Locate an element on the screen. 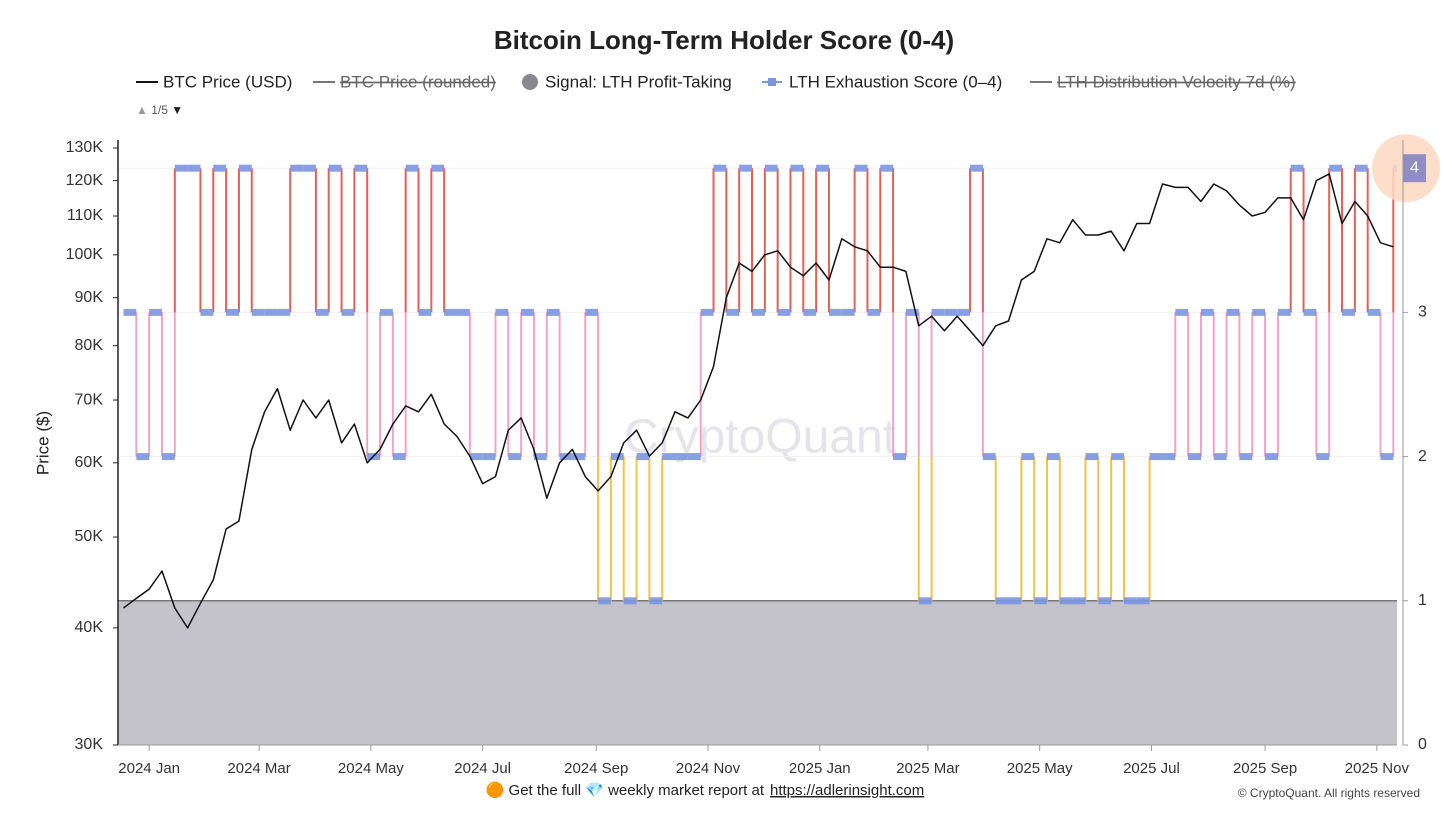 The width and height of the screenshot is (1456, 819). legend-page: 1/5 is located at coordinates (159, 110).